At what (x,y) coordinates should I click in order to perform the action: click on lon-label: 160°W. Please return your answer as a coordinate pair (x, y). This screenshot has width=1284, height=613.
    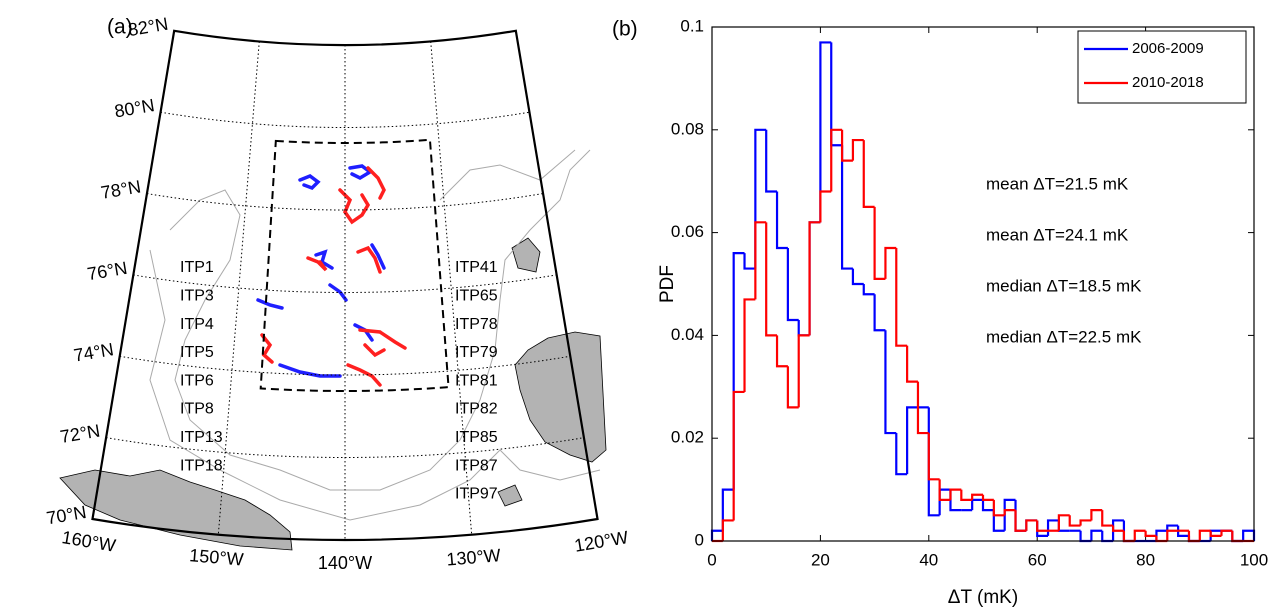
    Looking at the image, I should click on (88, 541).